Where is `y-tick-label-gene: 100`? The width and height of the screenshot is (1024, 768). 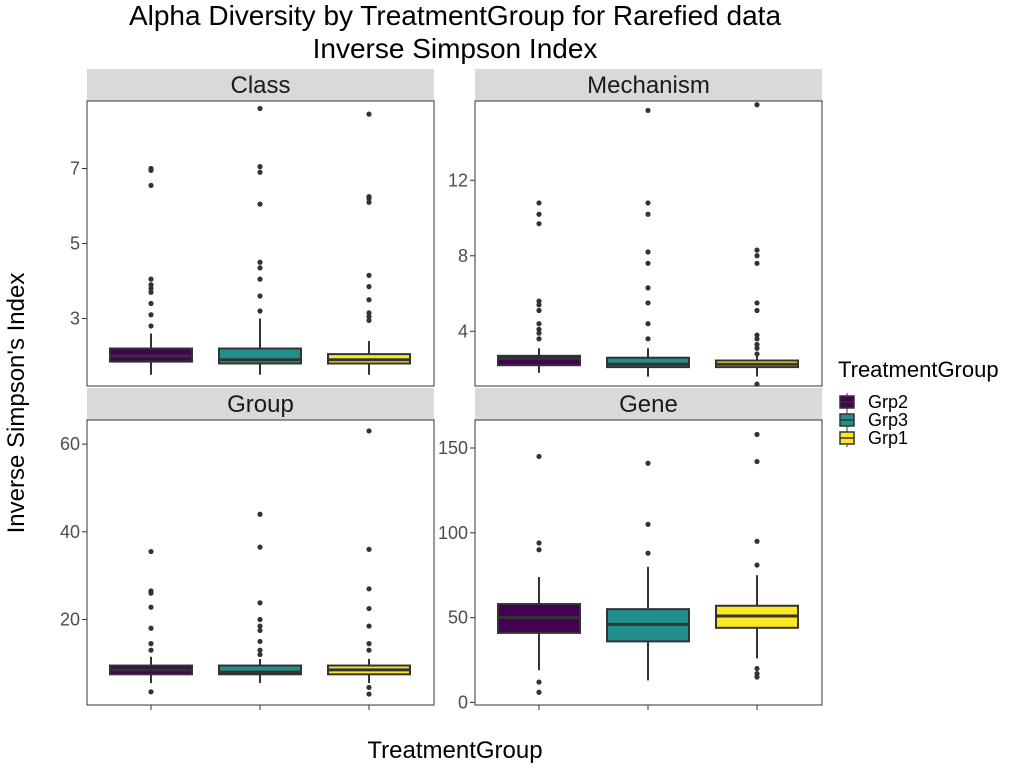
y-tick-label-gene: 100 is located at coordinates (453, 533).